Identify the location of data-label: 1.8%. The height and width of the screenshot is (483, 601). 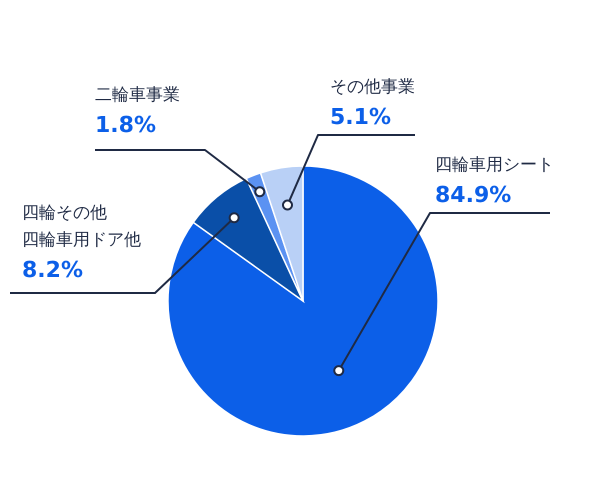
(125, 125).